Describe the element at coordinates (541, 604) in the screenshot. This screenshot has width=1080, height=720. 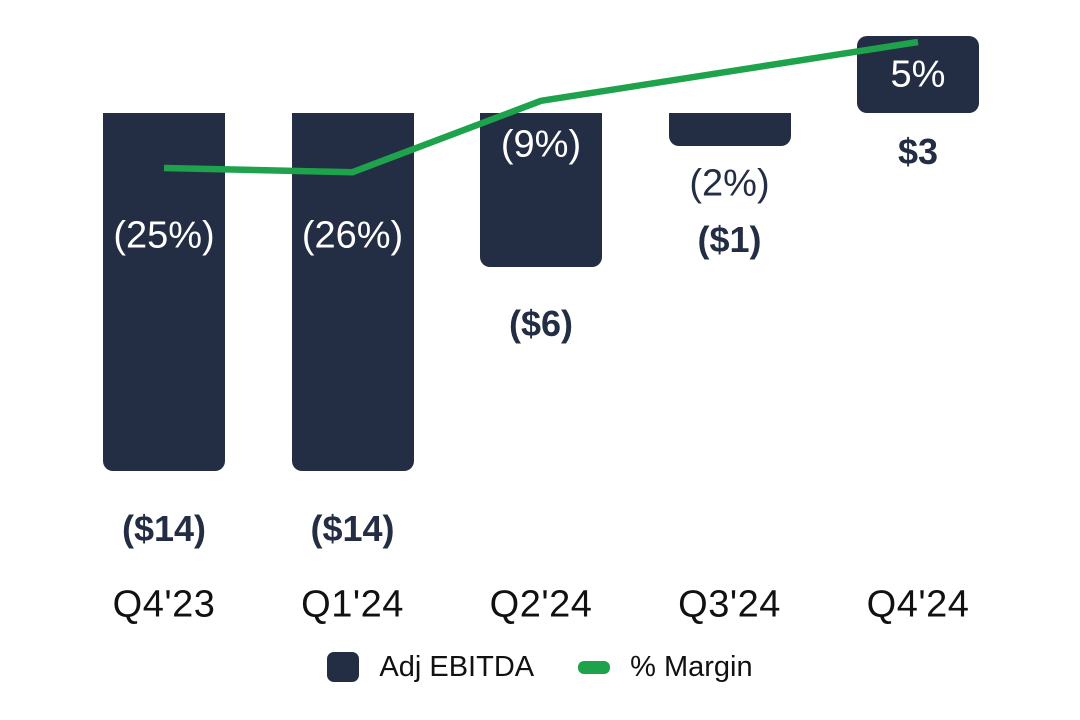
I see `x-axis-label-q2-24: Q2'24` at that location.